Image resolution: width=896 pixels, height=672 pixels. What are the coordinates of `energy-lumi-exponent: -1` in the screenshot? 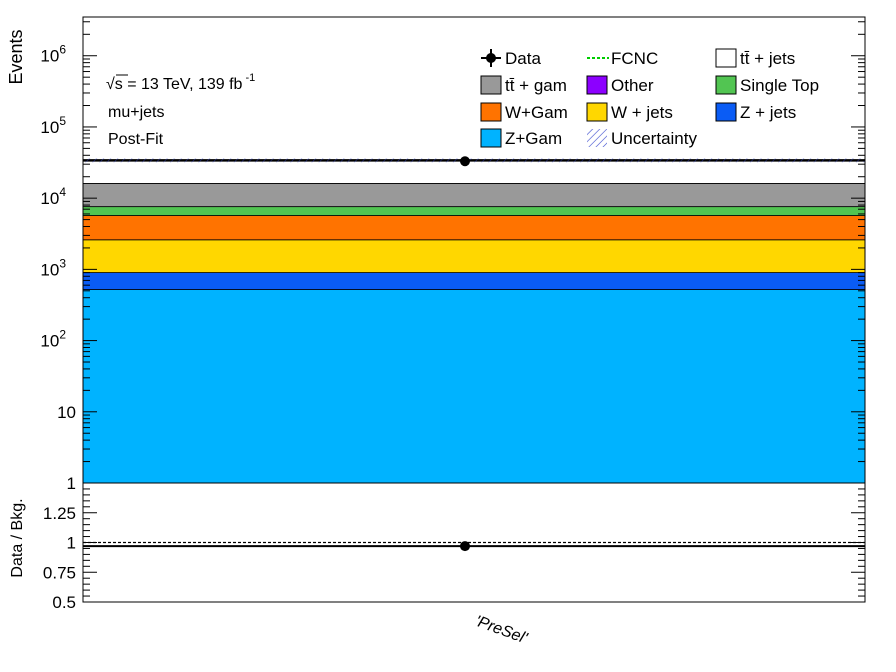 It's located at (250, 78).